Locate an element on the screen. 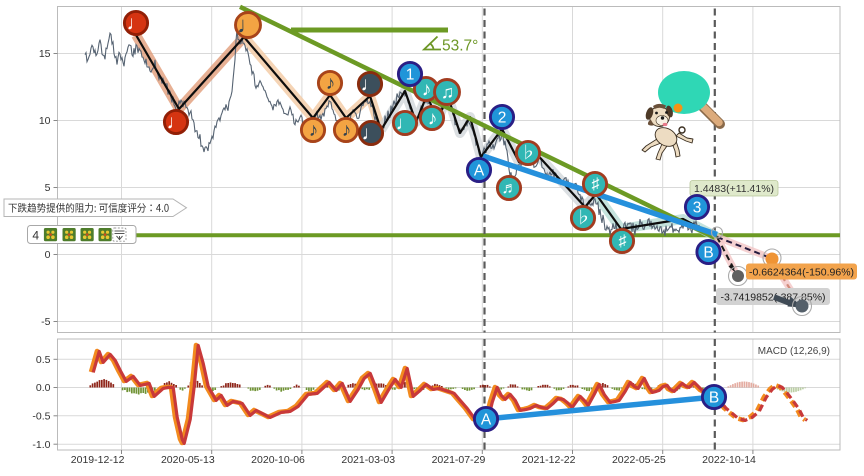 The width and height of the screenshot is (864, 476). svg-text: 0 is located at coordinates (48, 255).